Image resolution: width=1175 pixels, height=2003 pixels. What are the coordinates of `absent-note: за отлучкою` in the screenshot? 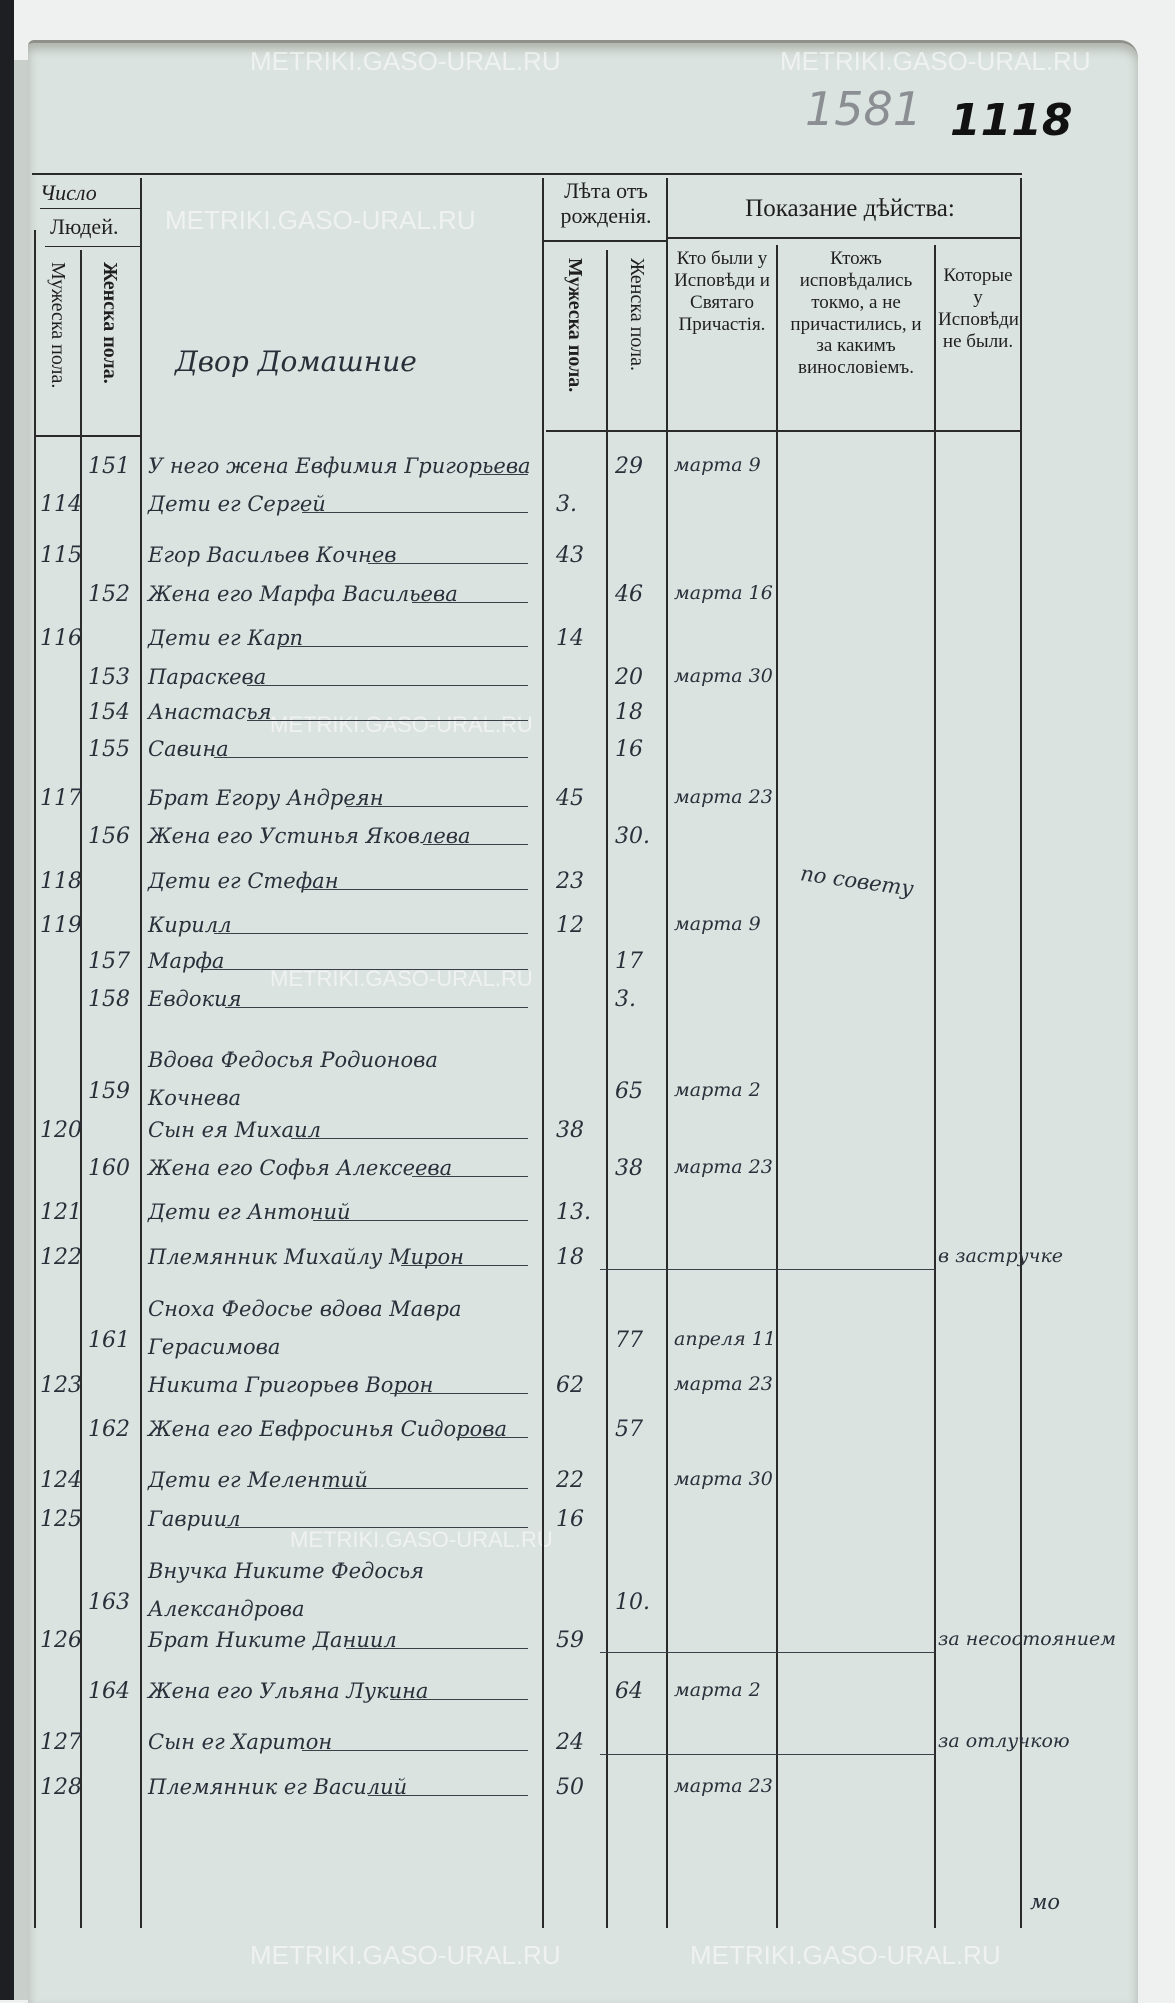 It's located at (1004, 1741).